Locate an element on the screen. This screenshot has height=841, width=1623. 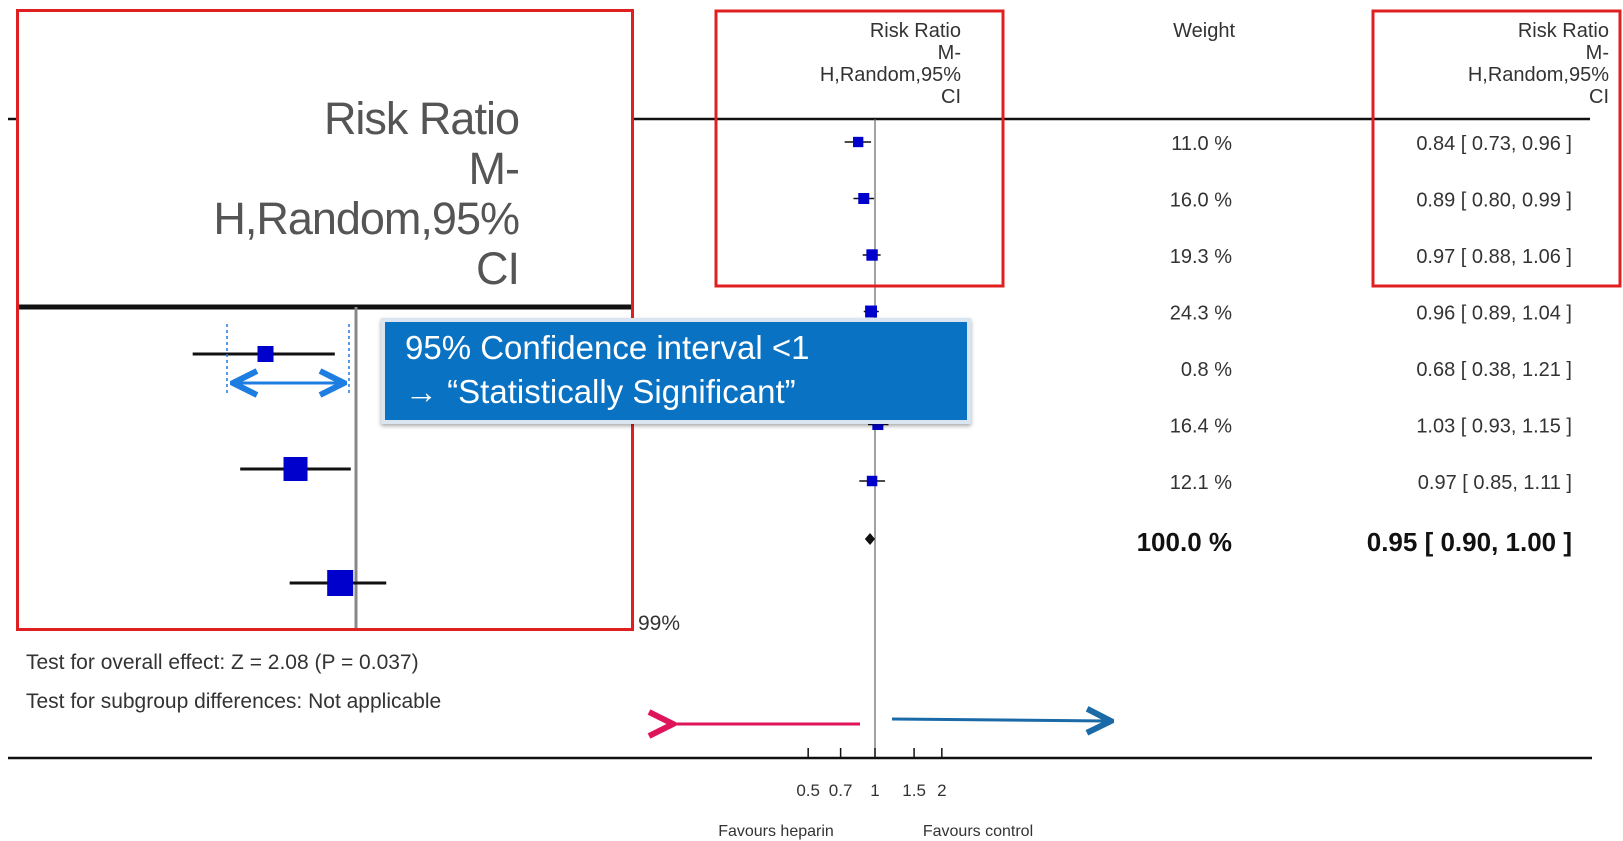
study-row: 11.0 % 0.84 [ 0.73, 0.96 ] is located at coordinates (1208, 144).